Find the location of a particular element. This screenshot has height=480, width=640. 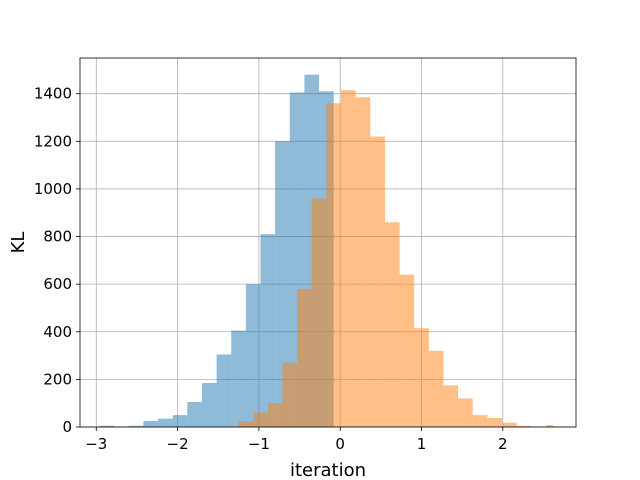

y-tick-label-5: 1000 is located at coordinates (53, 189).